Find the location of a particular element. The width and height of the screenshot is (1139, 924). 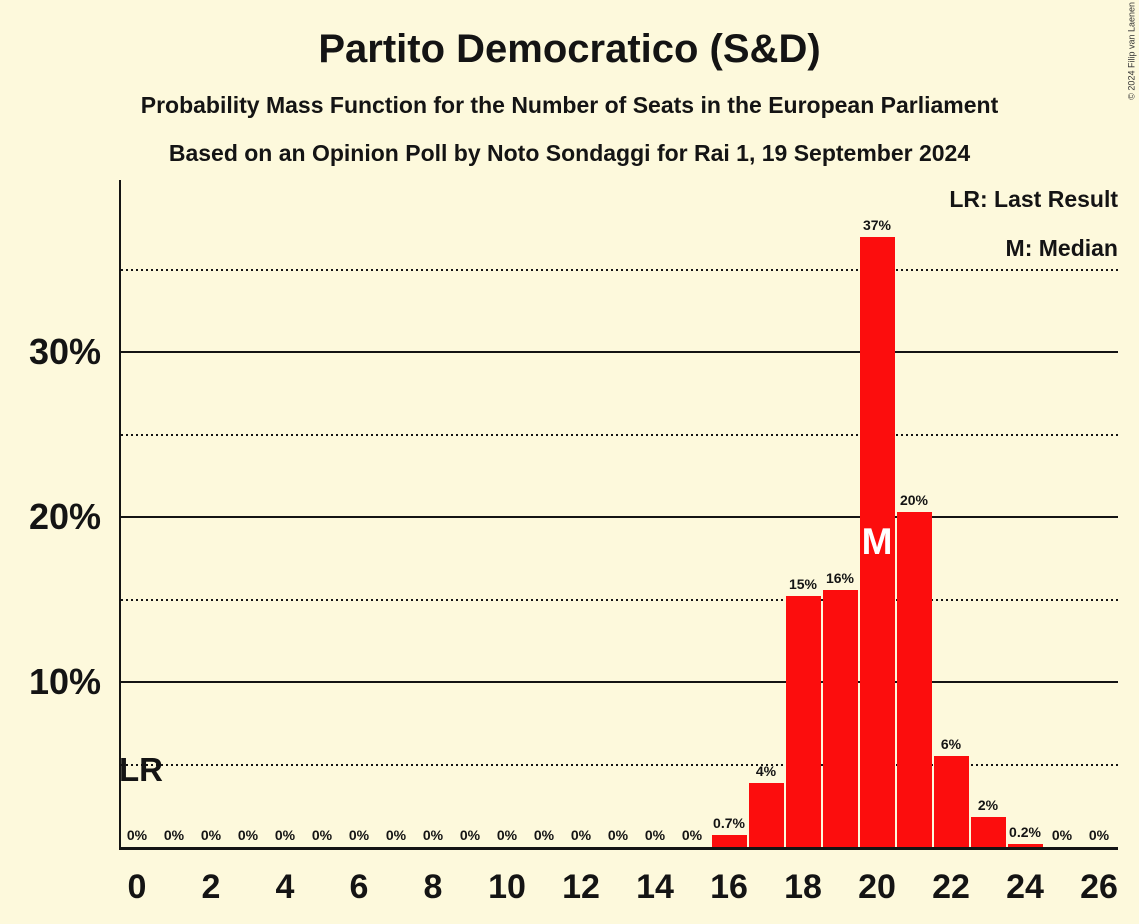

x-tick-label-26: 26 is located at coordinates (1099, 887).